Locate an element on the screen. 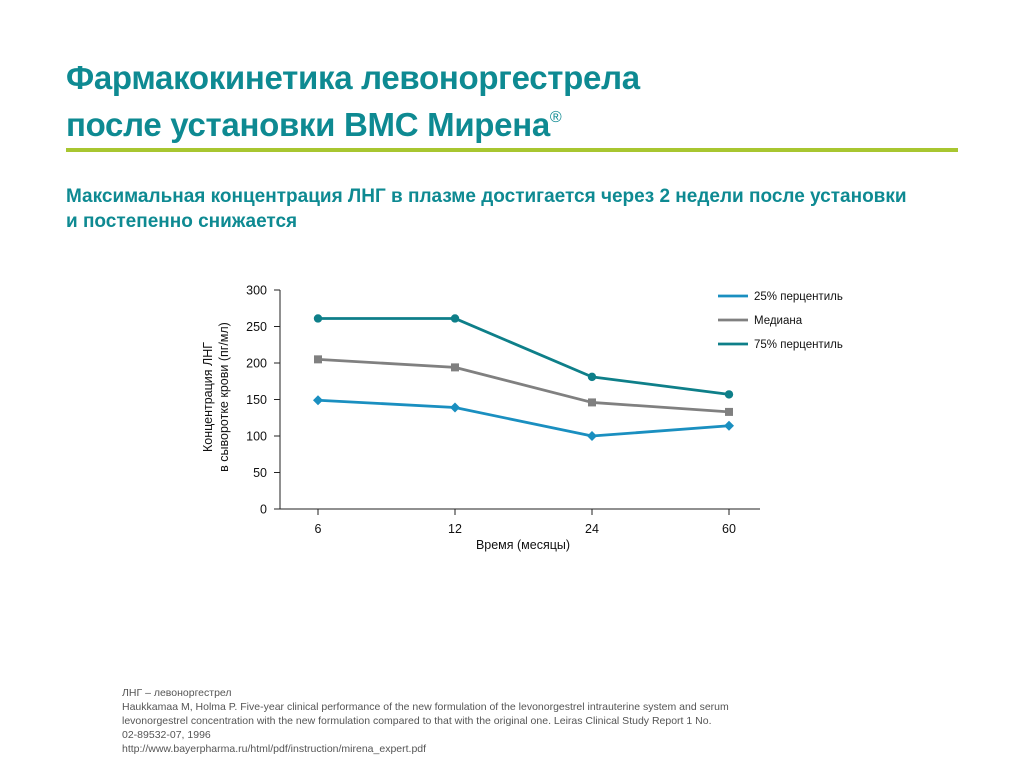 The image size is (1024, 768). legend-label: 75% перцентиль is located at coordinates (798, 345).